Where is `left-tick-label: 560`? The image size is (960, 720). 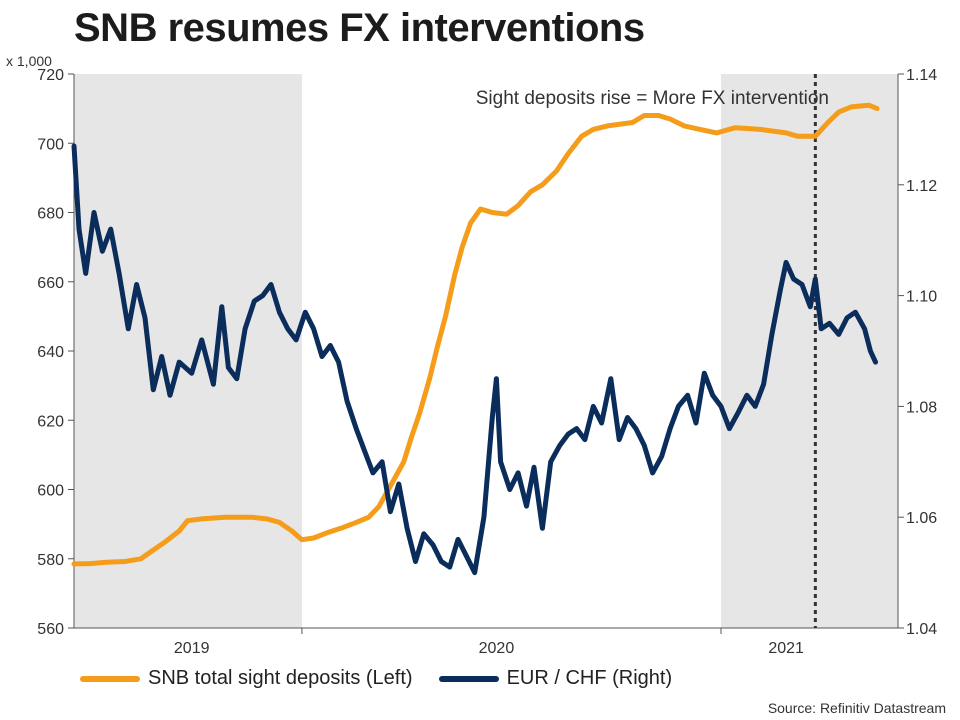
left-tick-label: 560 is located at coordinates (50, 629).